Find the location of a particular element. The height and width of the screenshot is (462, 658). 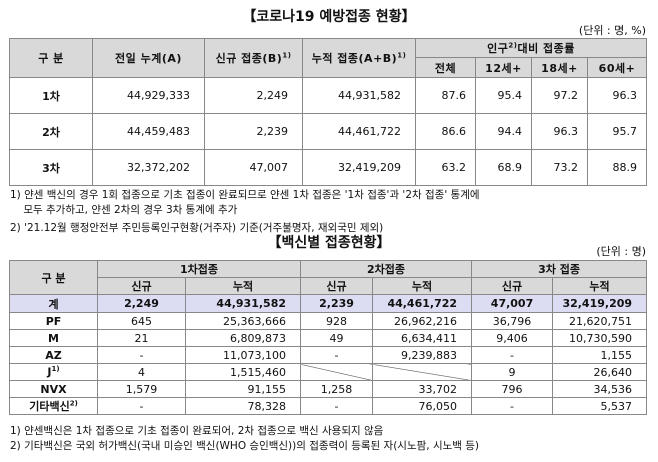

cell: 21,620,751 is located at coordinates (600, 321).